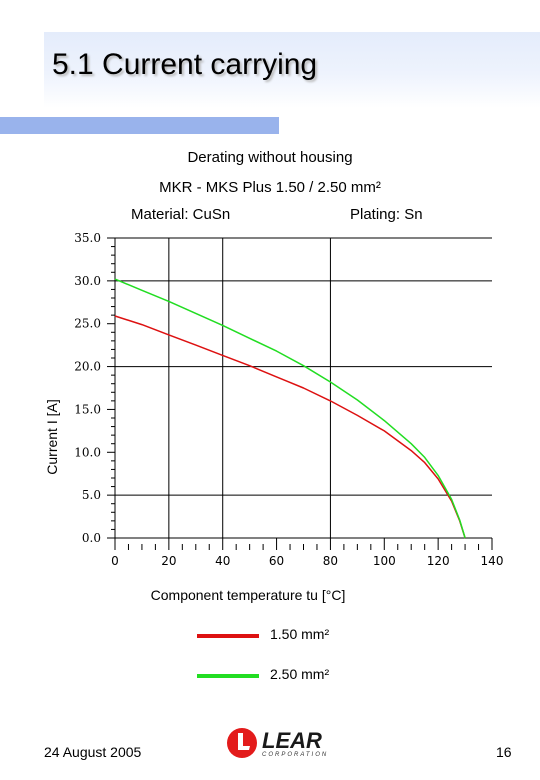 This screenshot has width=540, height=780. I want to click on x-tick-label: 40, so click(222, 561).